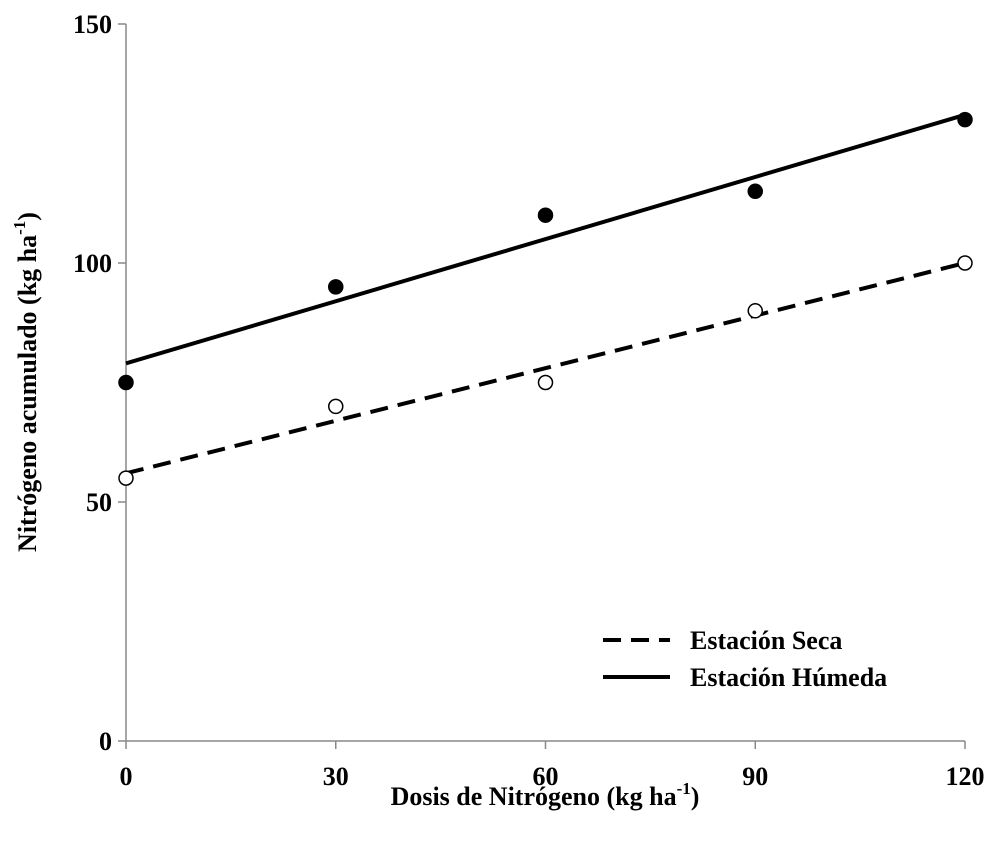 This screenshot has height=842, width=995. What do you see at coordinates (99, 502) in the screenshot?
I see `y-tick-label: 50` at bounding box center [99, 502].